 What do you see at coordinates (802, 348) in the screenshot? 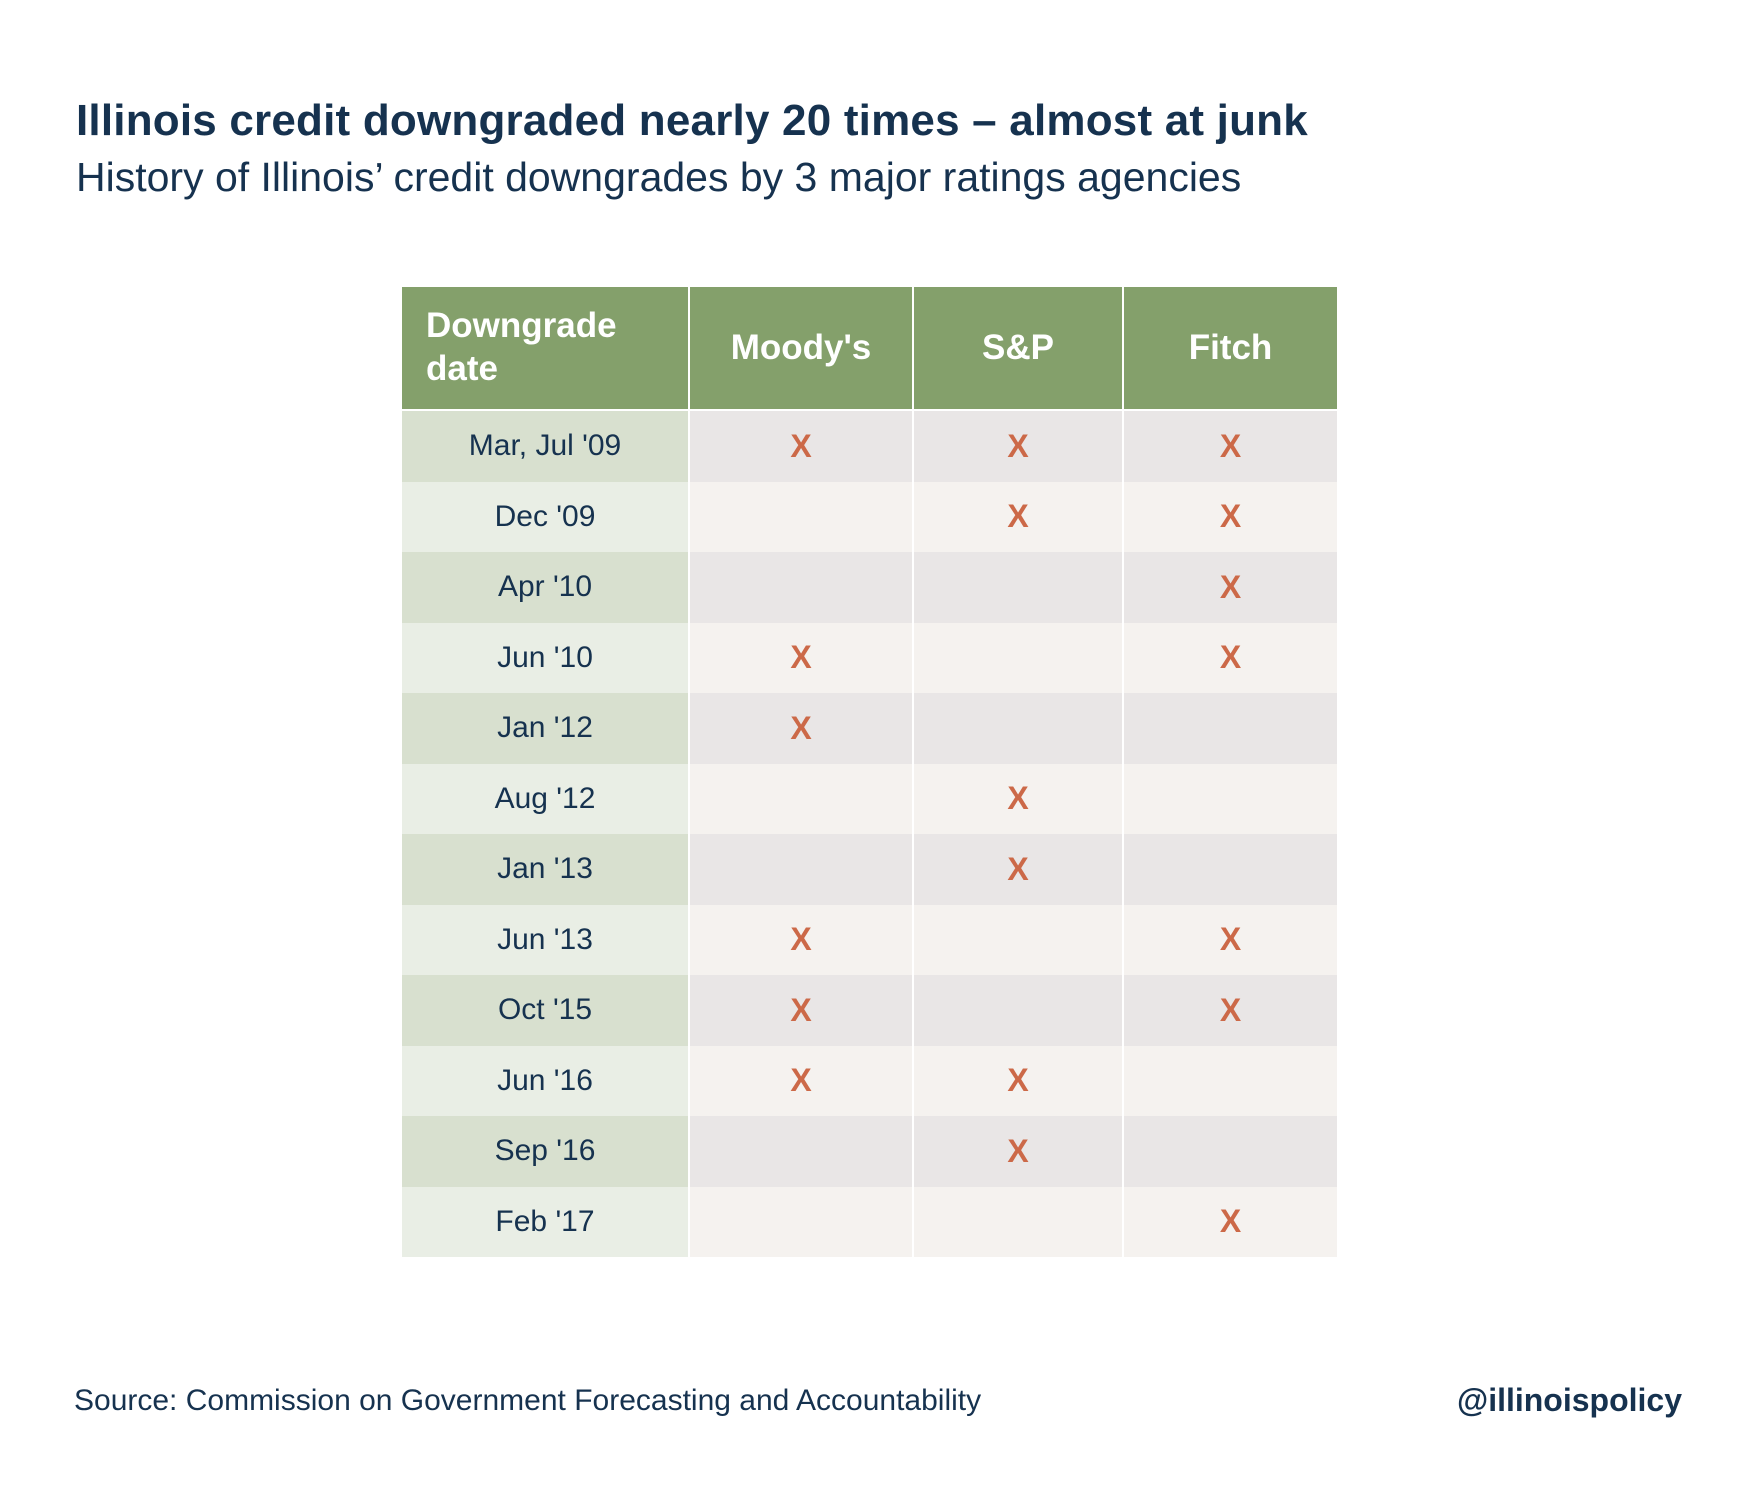
I see `column-header-moodys: Moody's` at bounding box center [802, 348].